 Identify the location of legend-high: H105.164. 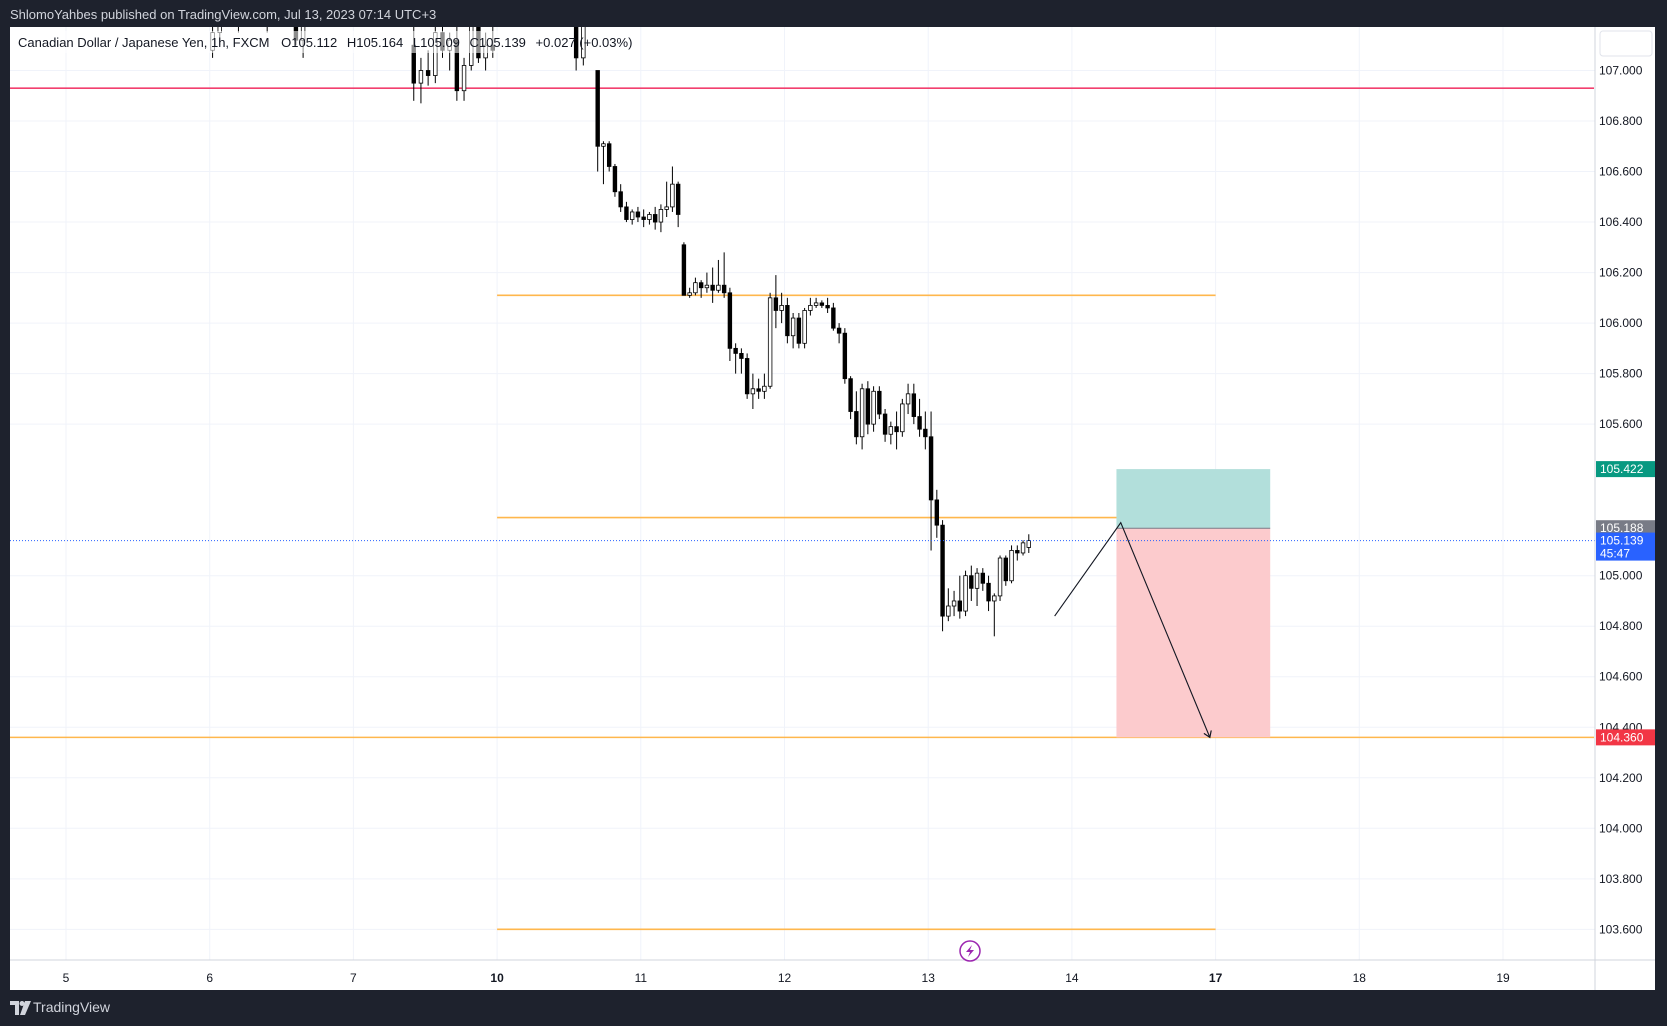
(375, 42).